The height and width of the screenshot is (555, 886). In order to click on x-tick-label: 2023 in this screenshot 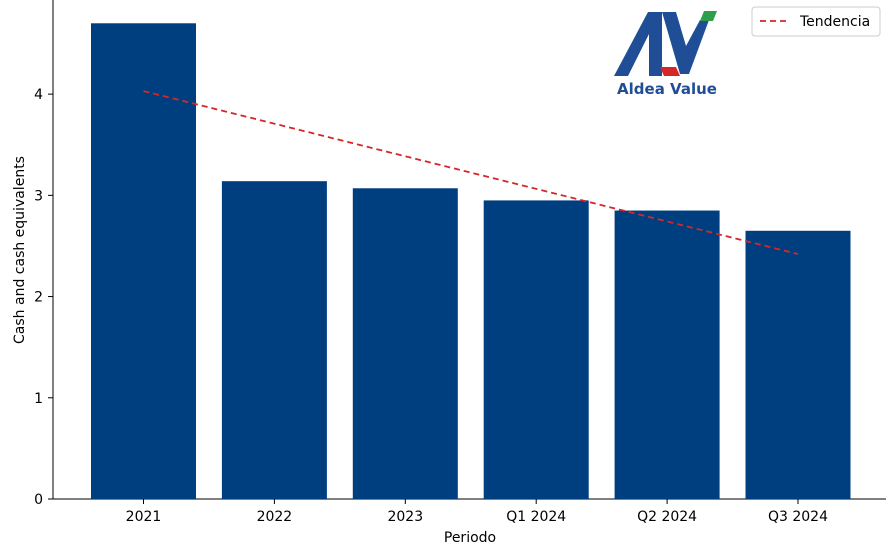, I will do `click(405, 517)`.